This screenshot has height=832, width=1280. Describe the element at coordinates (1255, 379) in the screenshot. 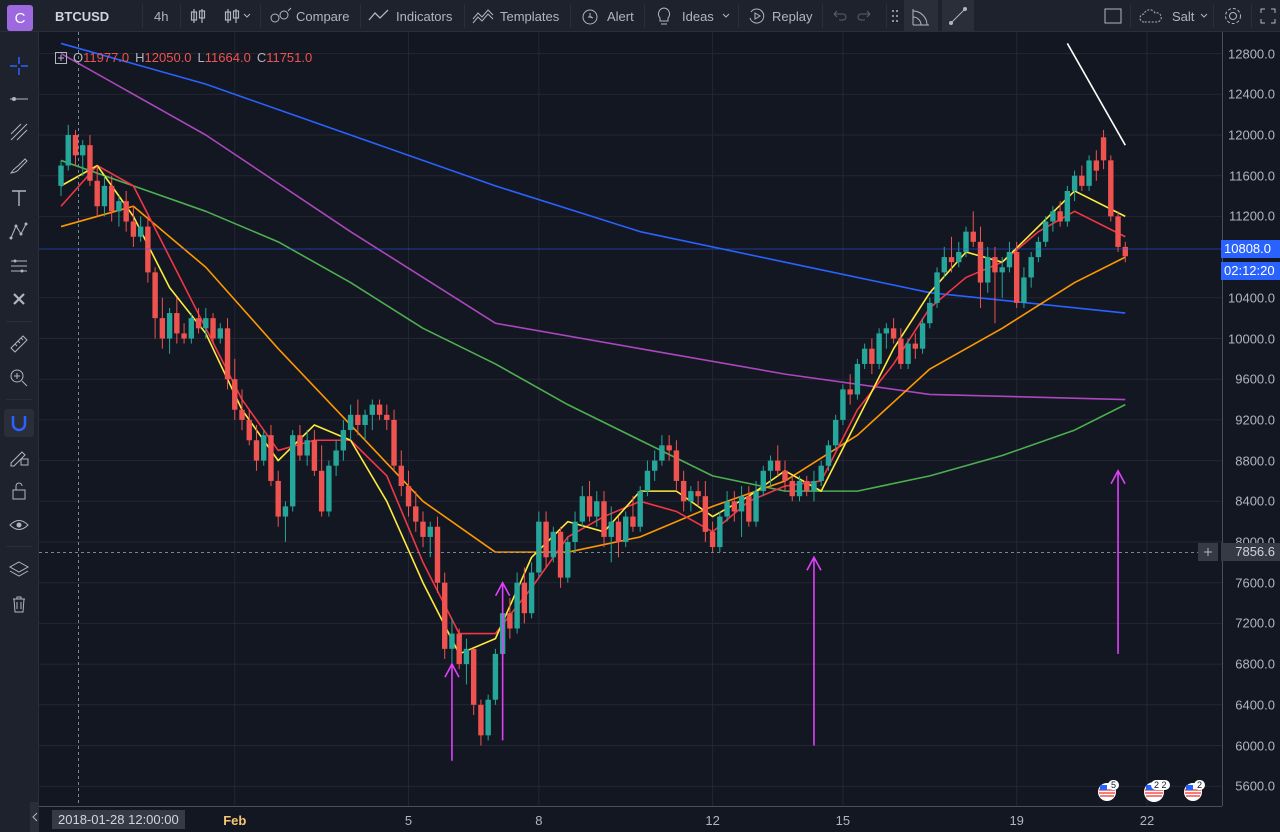

I see `price-tick: 9600.0` at that location.